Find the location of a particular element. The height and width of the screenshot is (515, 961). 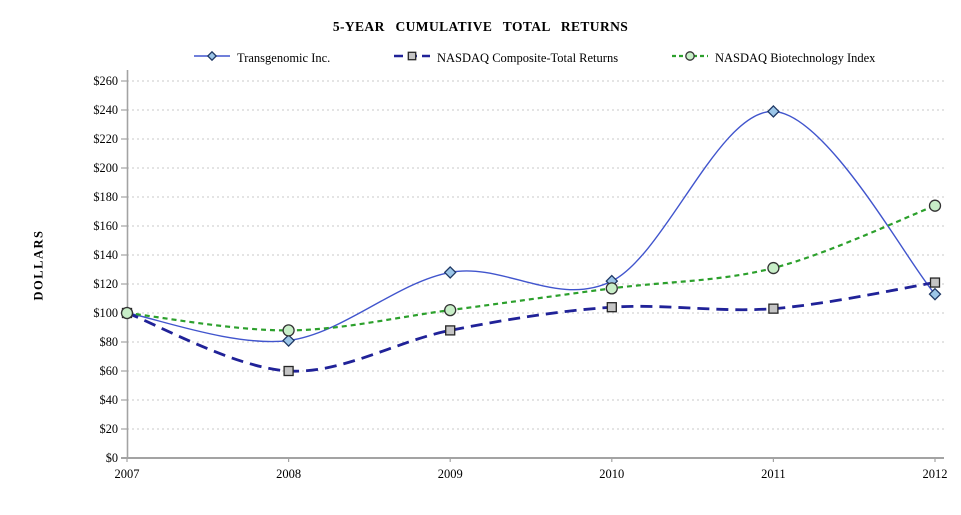

line-square-swatch-icon is located at coordinates (412, 58).